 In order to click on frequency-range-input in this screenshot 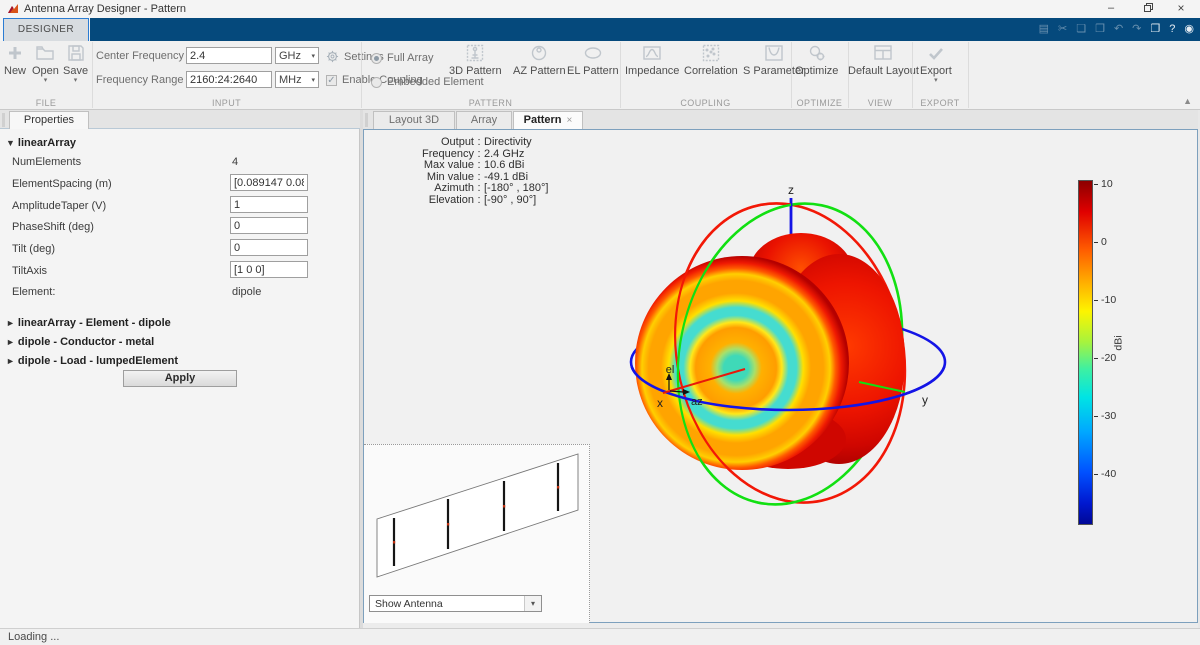, I will do `click(229, 79)`.